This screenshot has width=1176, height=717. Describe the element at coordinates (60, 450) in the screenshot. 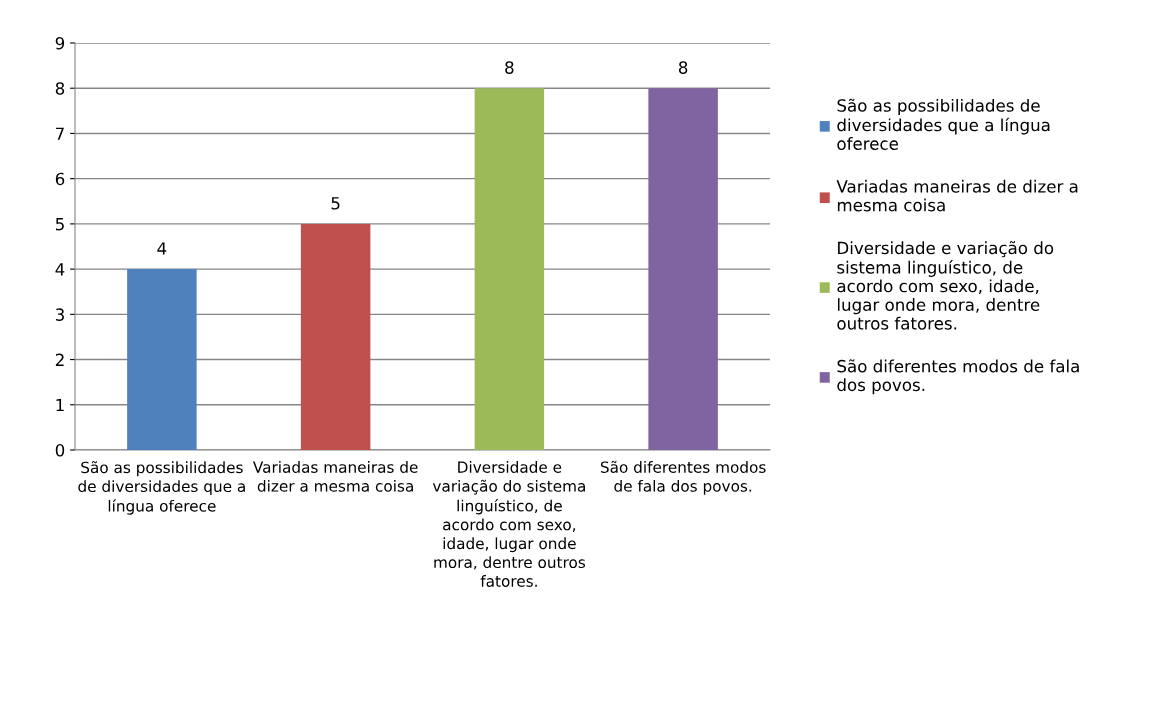

I see `y-tick-label: 0` at that location.